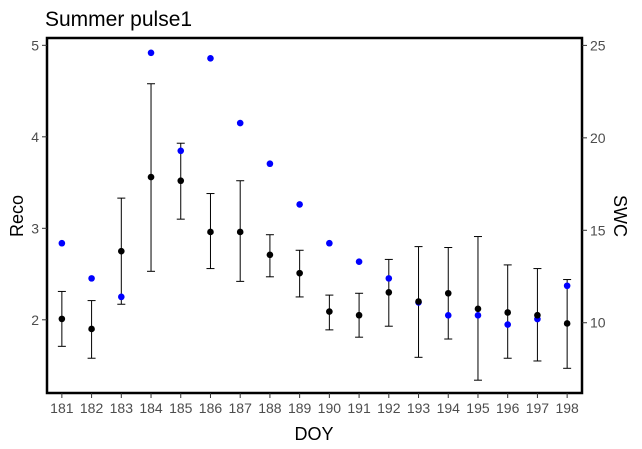 This screenshot has height=449, width=642. Describe the element at coordinates (567, 408) in the screenshot. I see `x-tick-label: 198` at that location.